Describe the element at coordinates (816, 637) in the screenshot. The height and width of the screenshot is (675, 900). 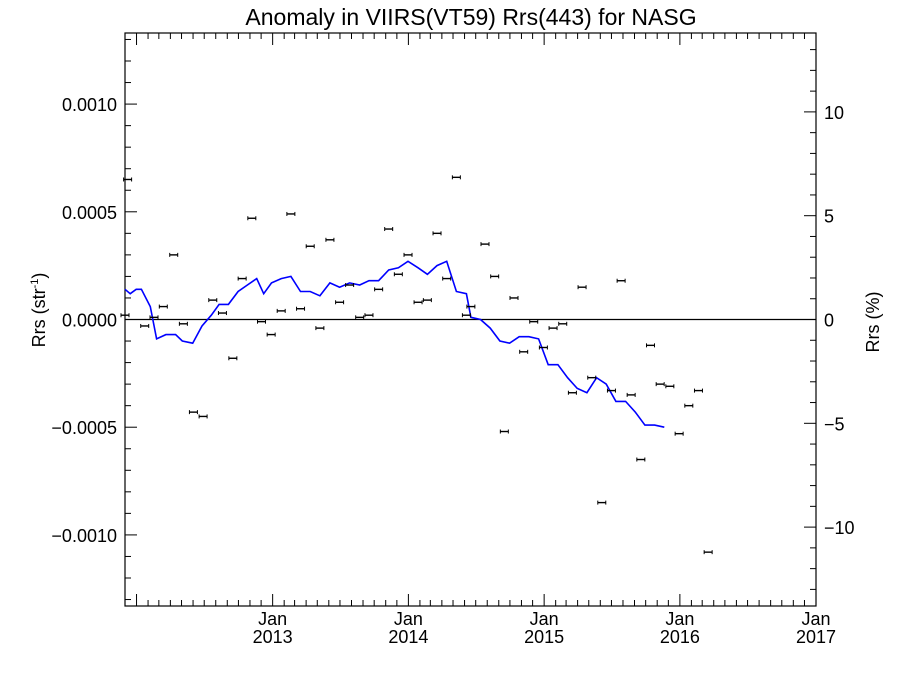
I see `x-tick-label-year: 2017` at that location.